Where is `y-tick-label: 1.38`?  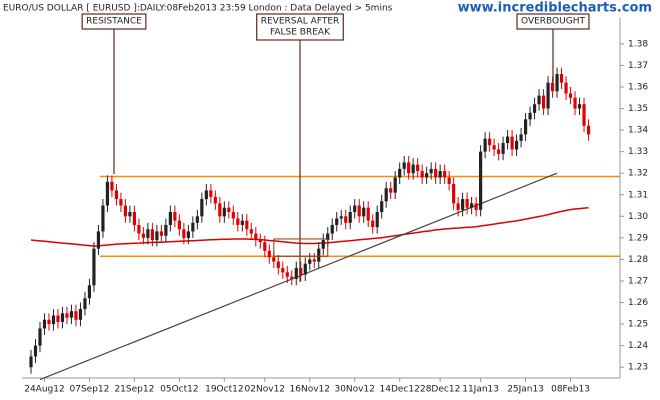 y-tick-label: 1.38 is located at coordinates (638, 44).